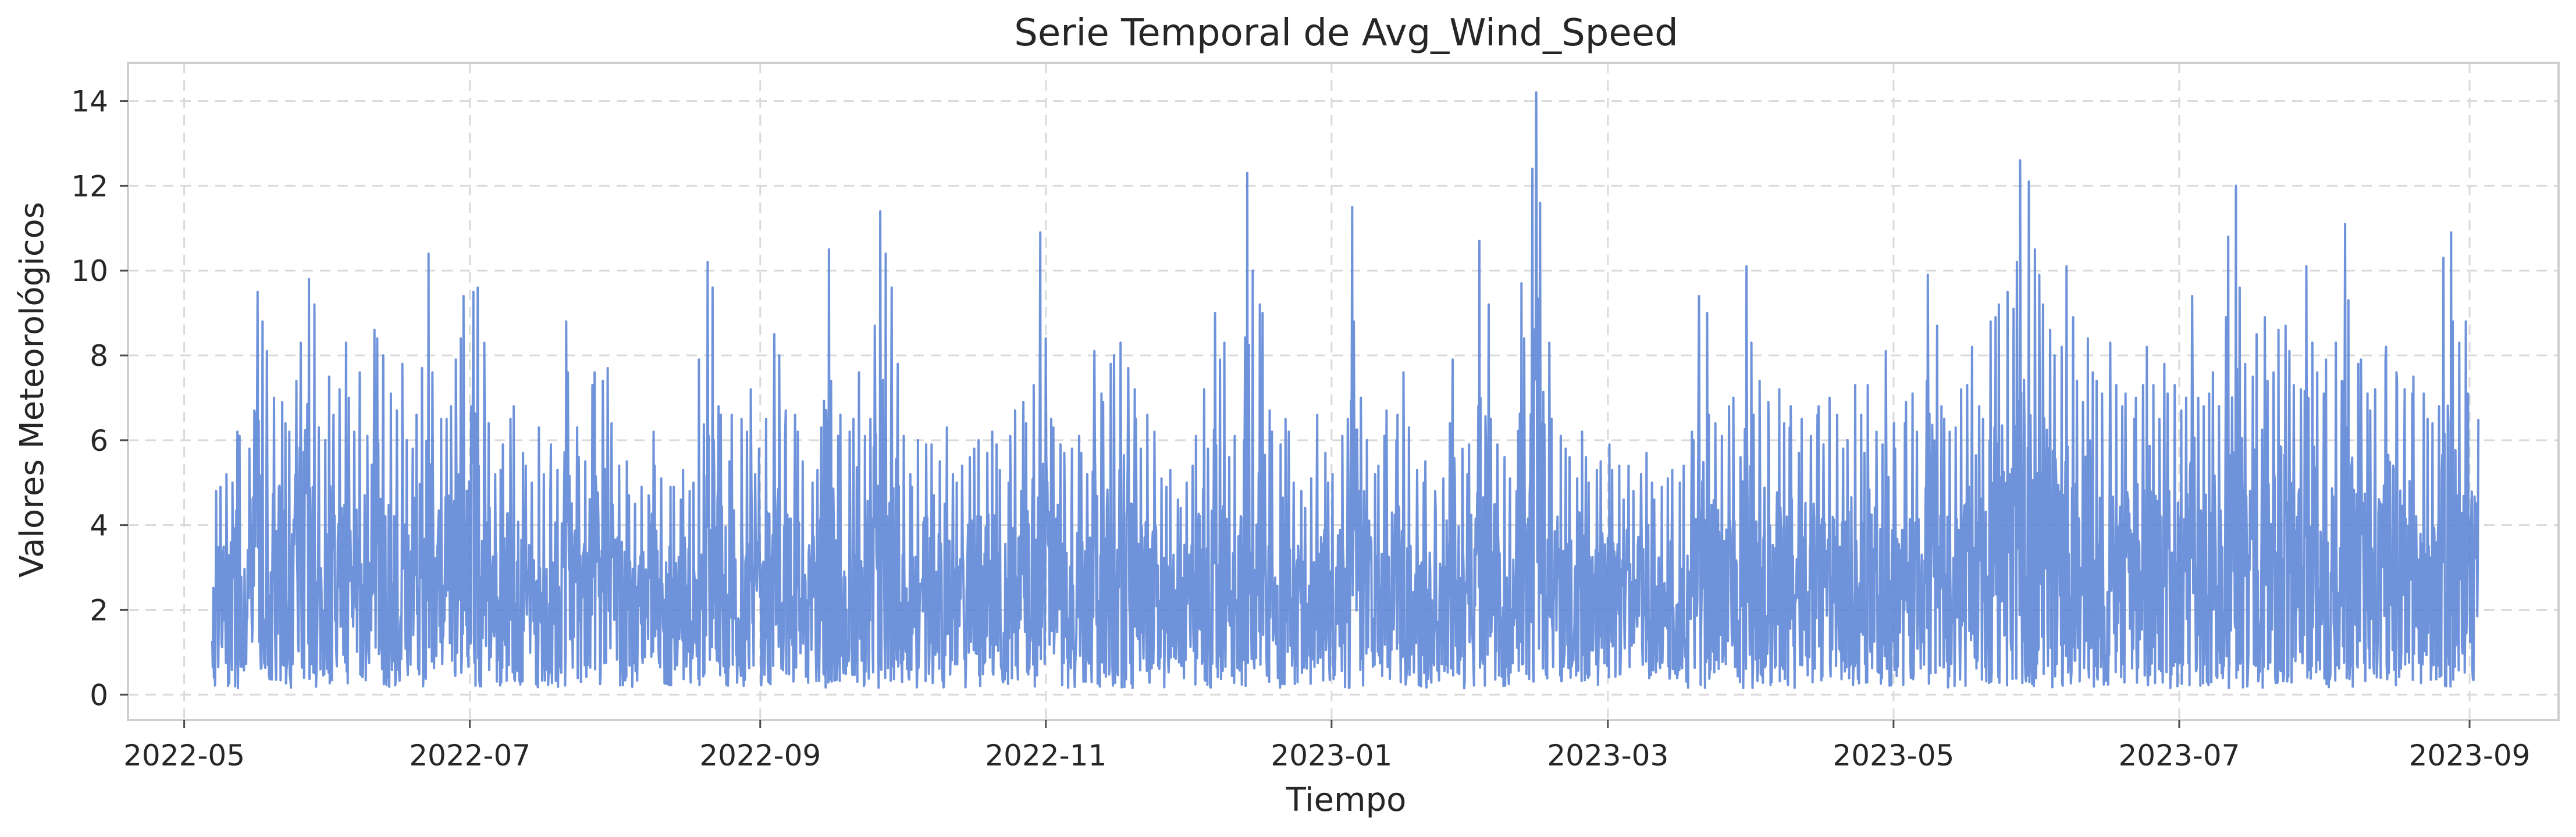  What do you see at coordinates (1346, 33) in the screenshot?
I see `chart-title: Serie Temporal de Avg_Wind_Speed` at bounding box center [1346, 33].